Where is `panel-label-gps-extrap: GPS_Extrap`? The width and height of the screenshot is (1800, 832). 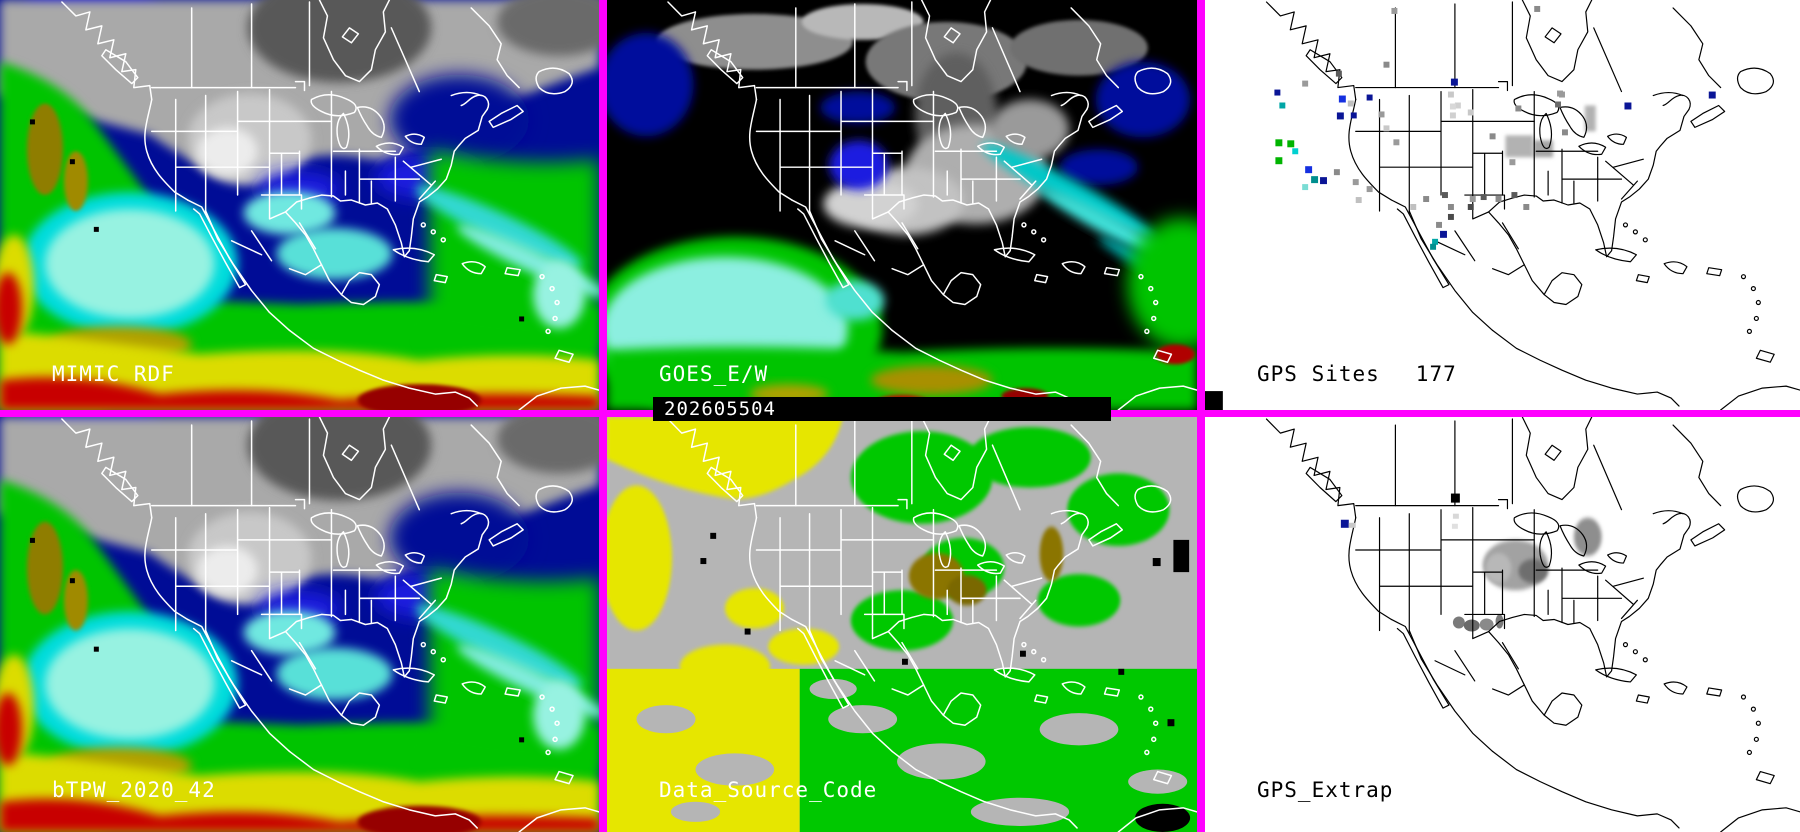
panel-label-gps-extrap: GPS_Extrap is located at coordinates (1325, 790).